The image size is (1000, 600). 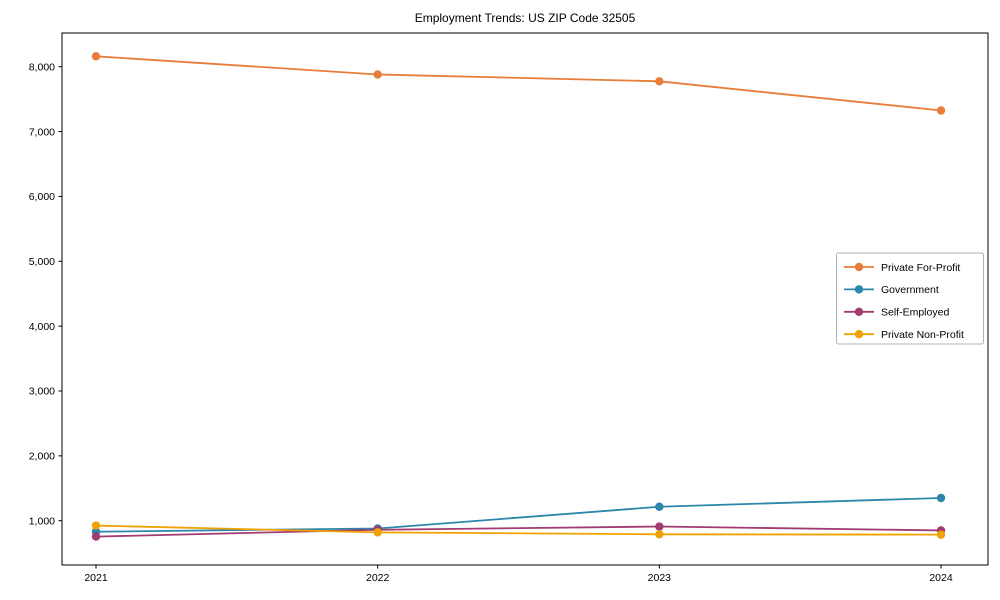 I want to click on y-axis-tick-label: 8,000, so click(x=42, y=67).